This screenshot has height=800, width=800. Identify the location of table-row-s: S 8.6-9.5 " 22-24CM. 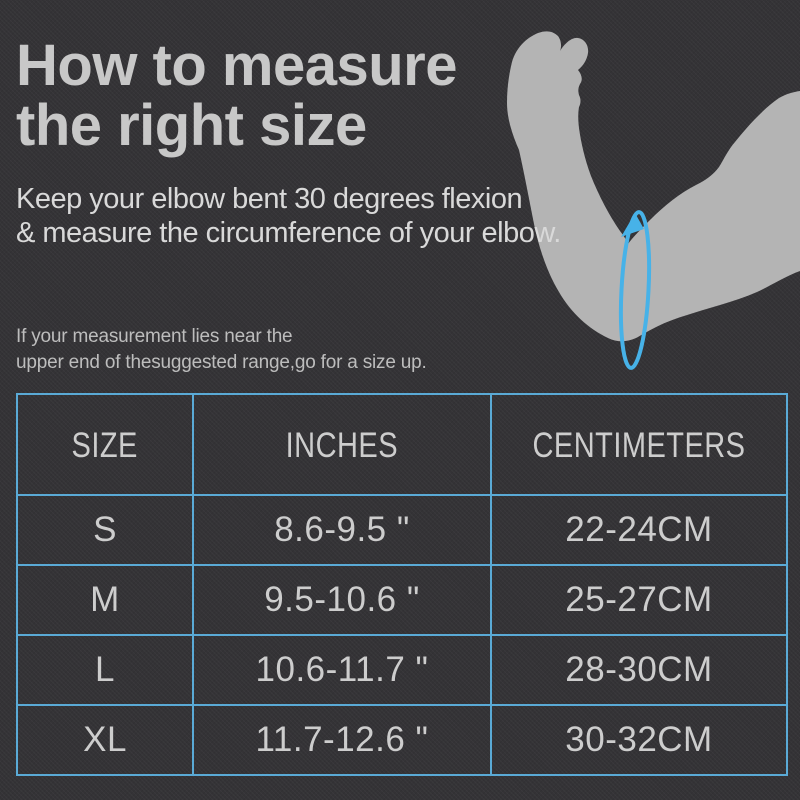
(402, 530).